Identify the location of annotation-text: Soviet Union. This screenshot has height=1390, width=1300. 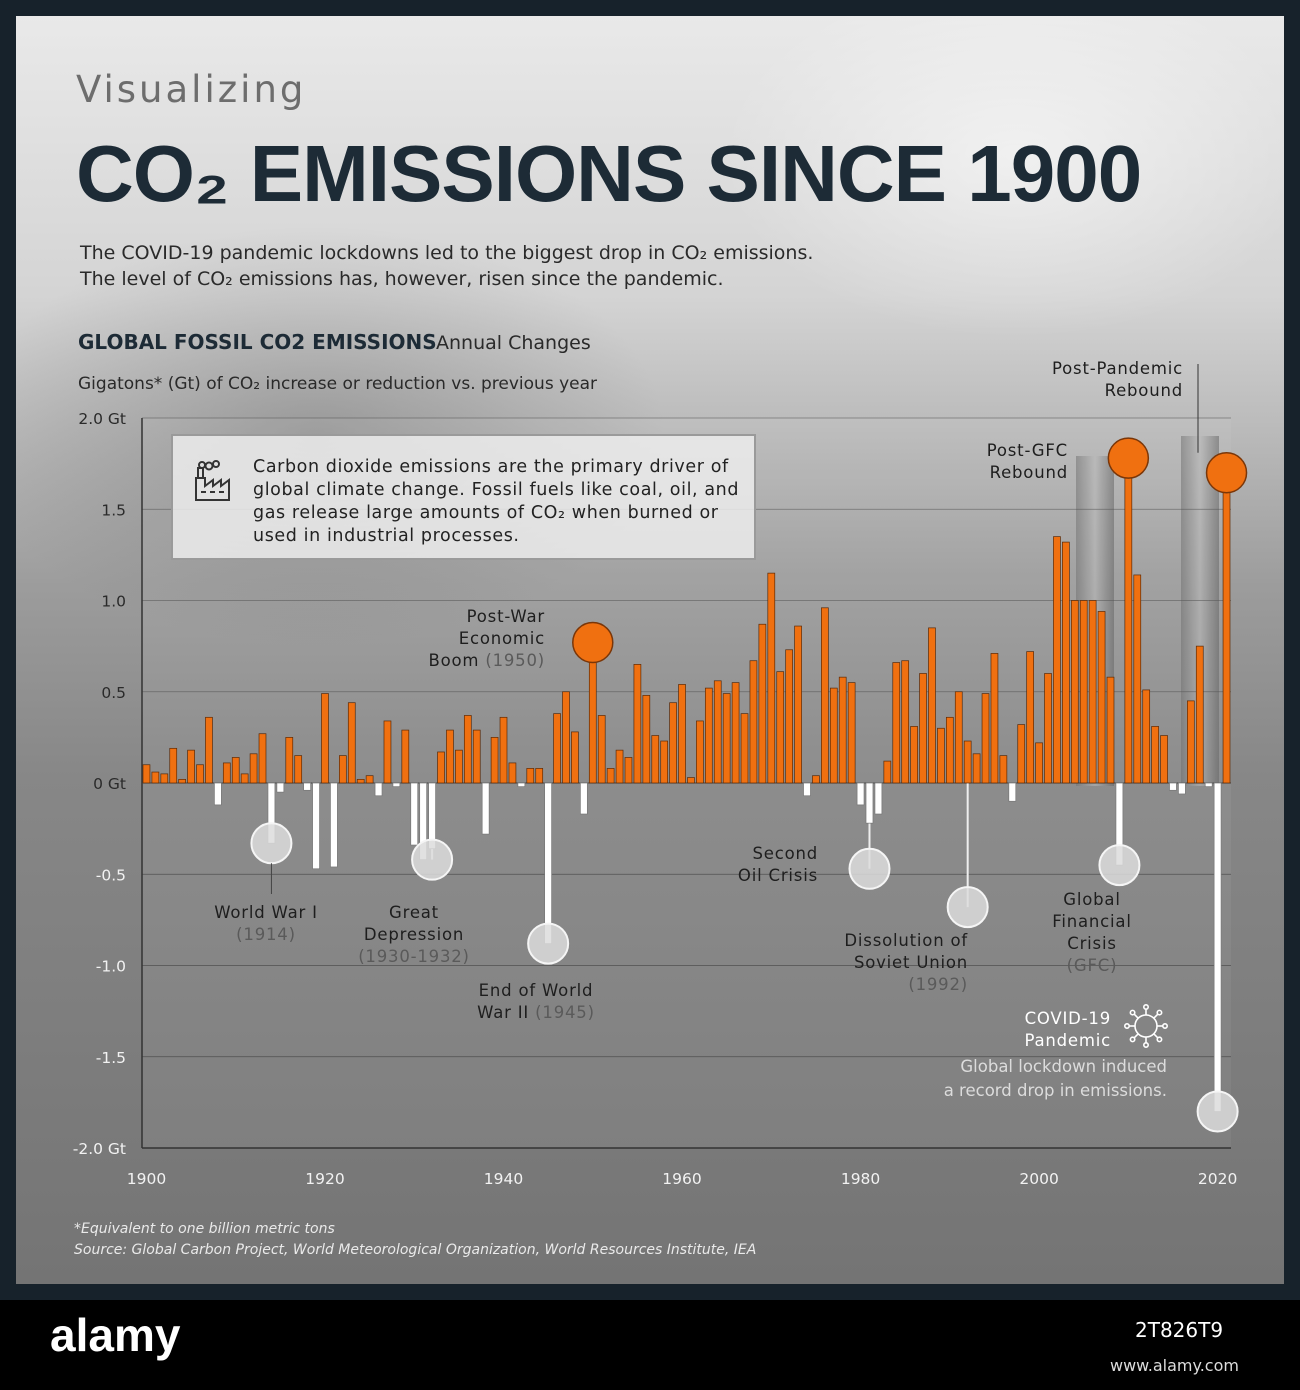
(911, 962).